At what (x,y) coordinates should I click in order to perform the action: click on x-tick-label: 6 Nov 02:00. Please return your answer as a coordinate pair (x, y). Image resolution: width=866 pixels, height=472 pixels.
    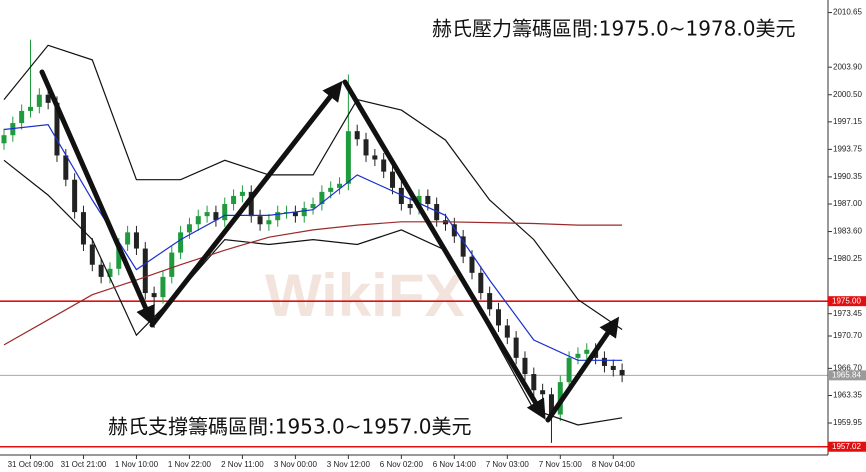
    Looking at the image, I should click on (402, 464).